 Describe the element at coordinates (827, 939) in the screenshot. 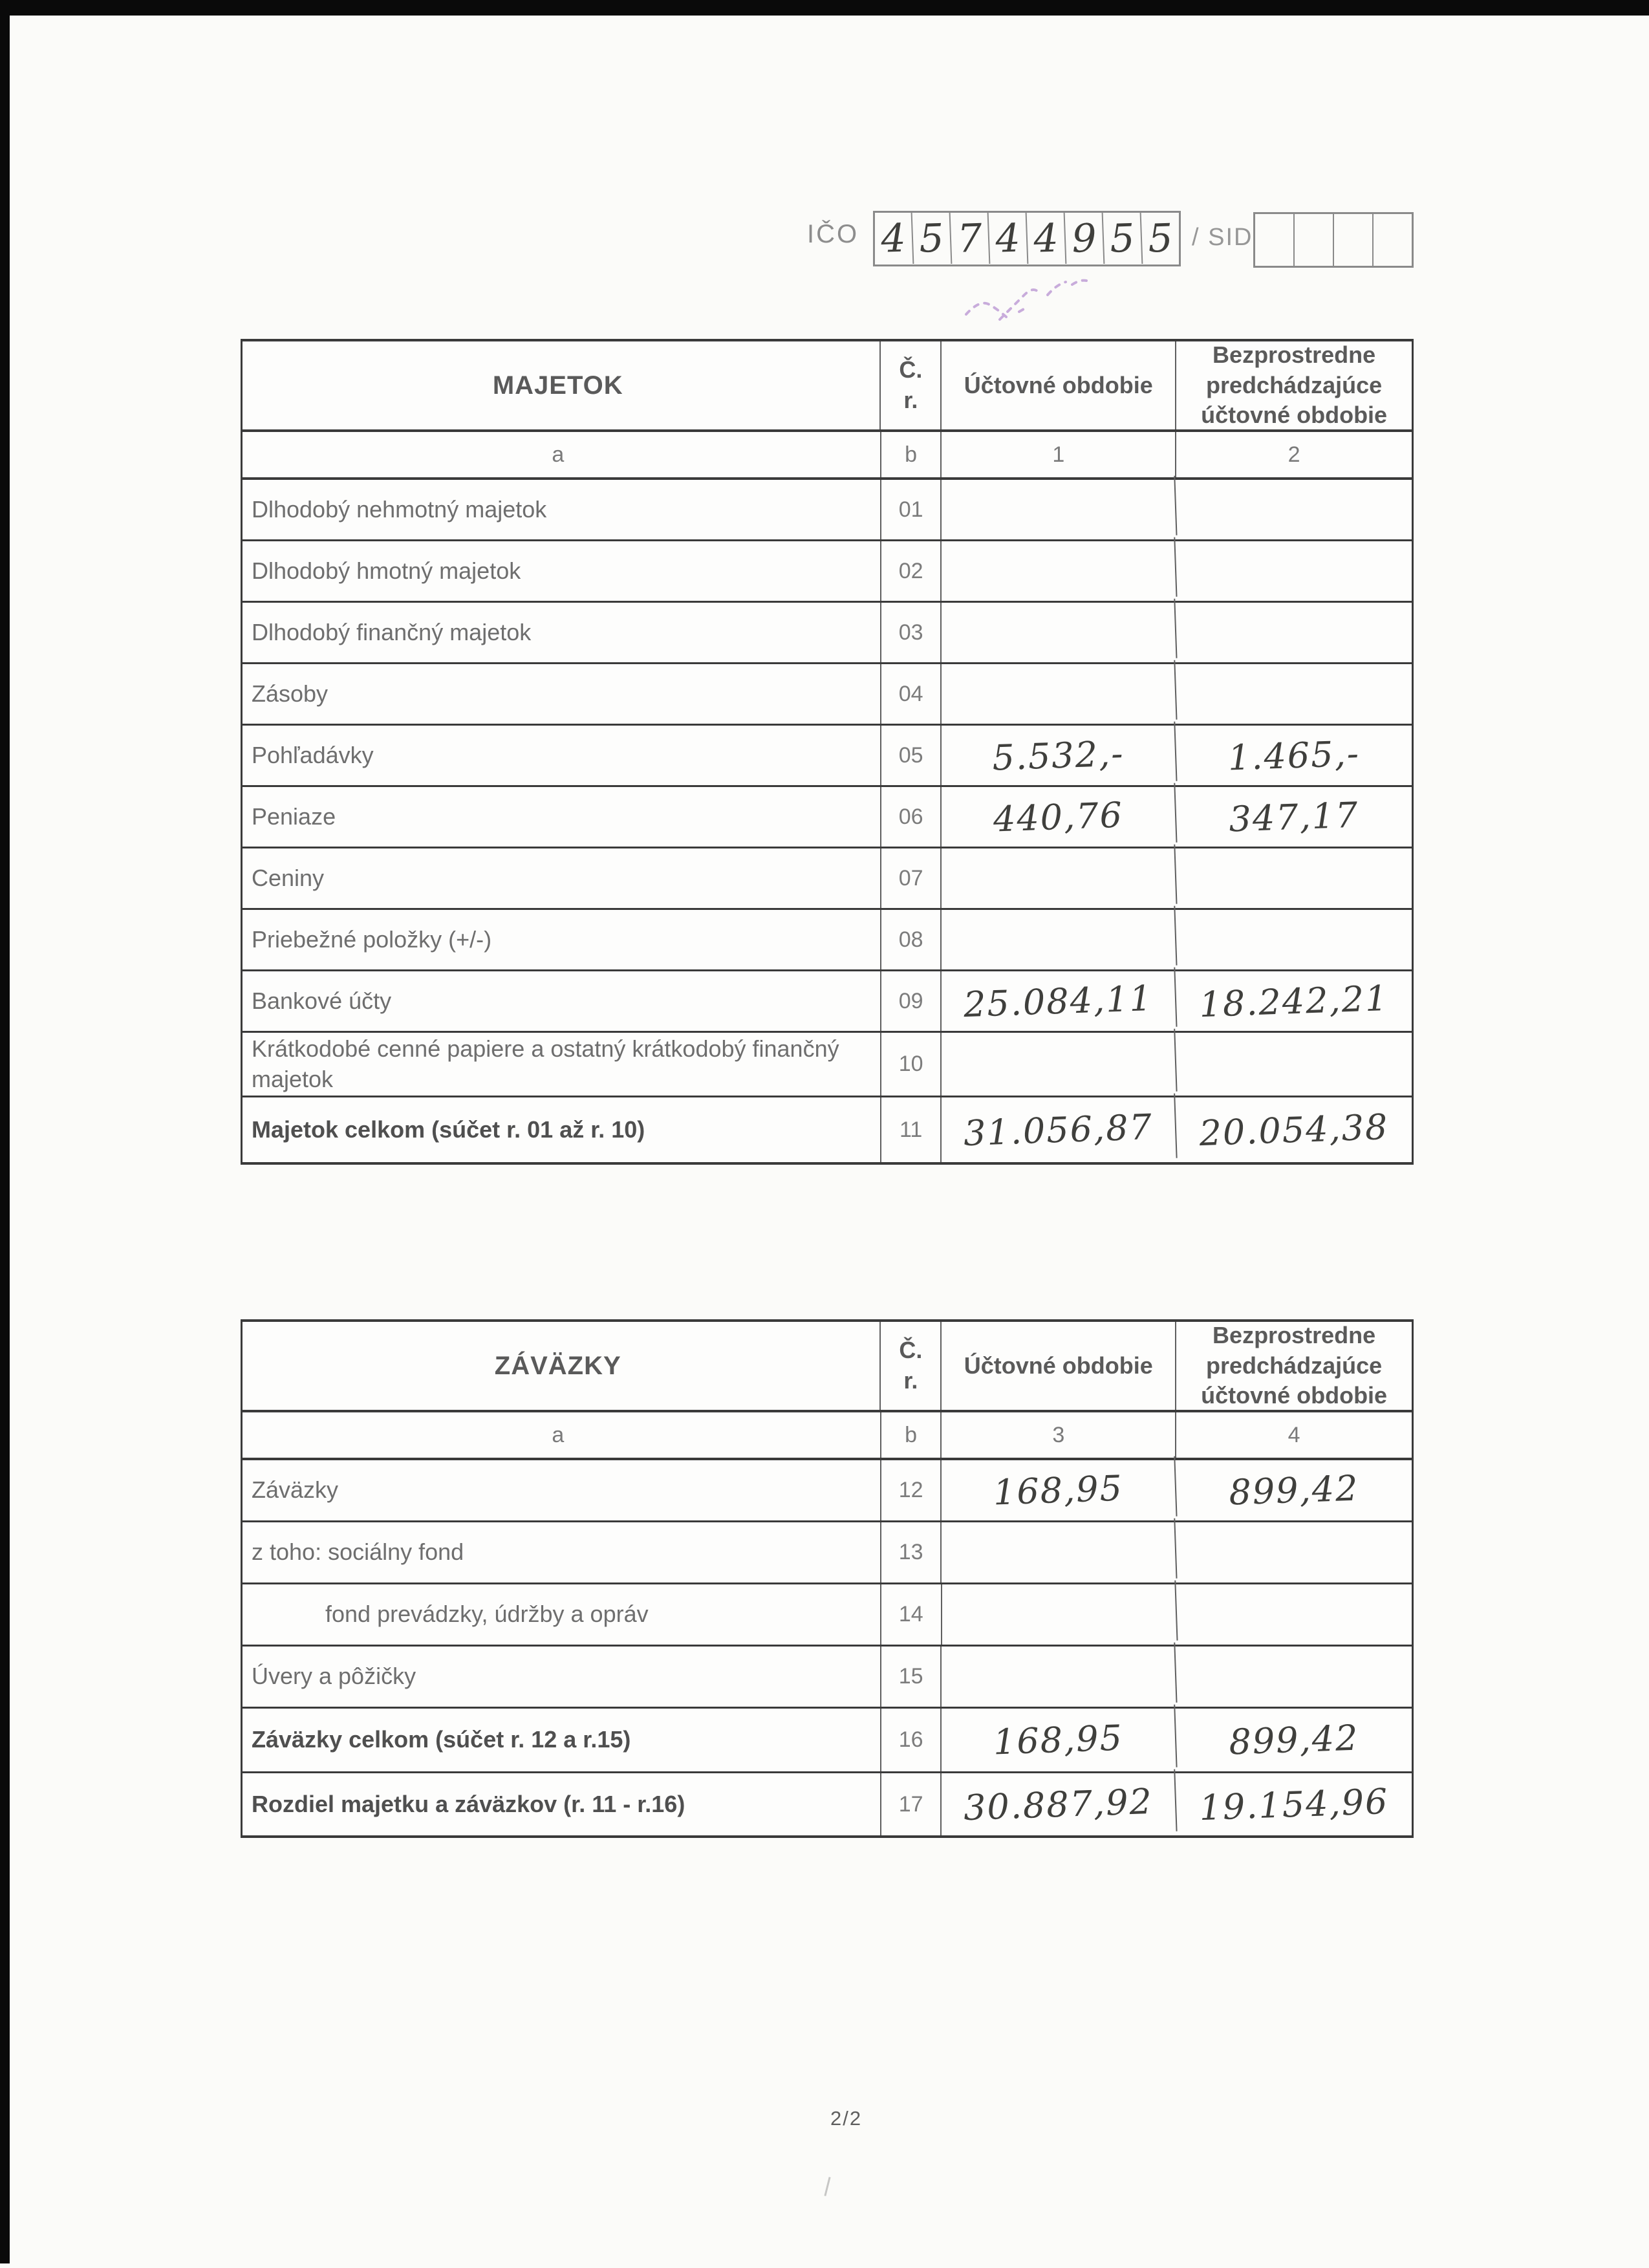

I see `table-row: Priebežné položky (+/-) 08` at that location.